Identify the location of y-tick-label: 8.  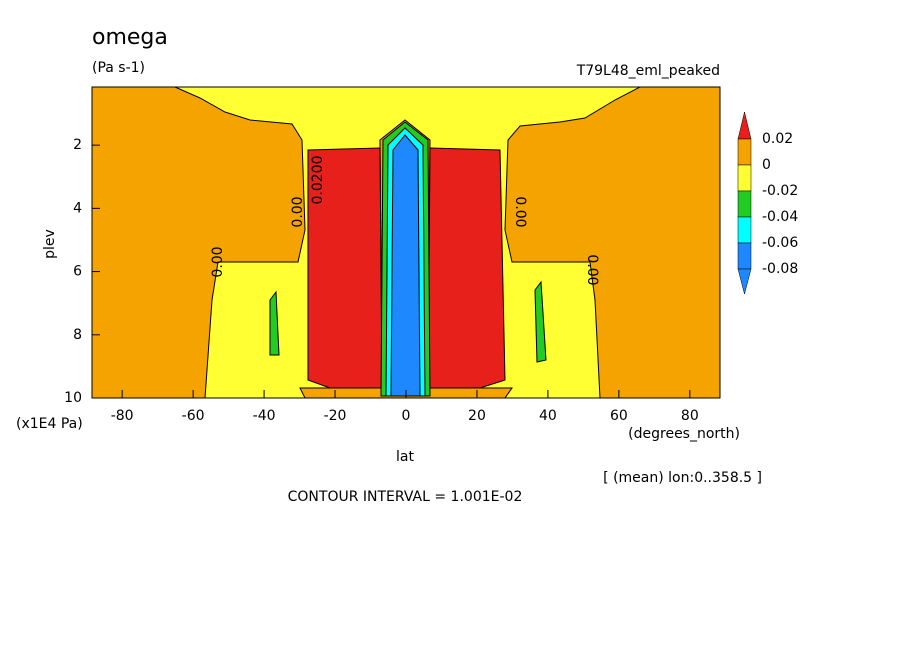
(77, 335).